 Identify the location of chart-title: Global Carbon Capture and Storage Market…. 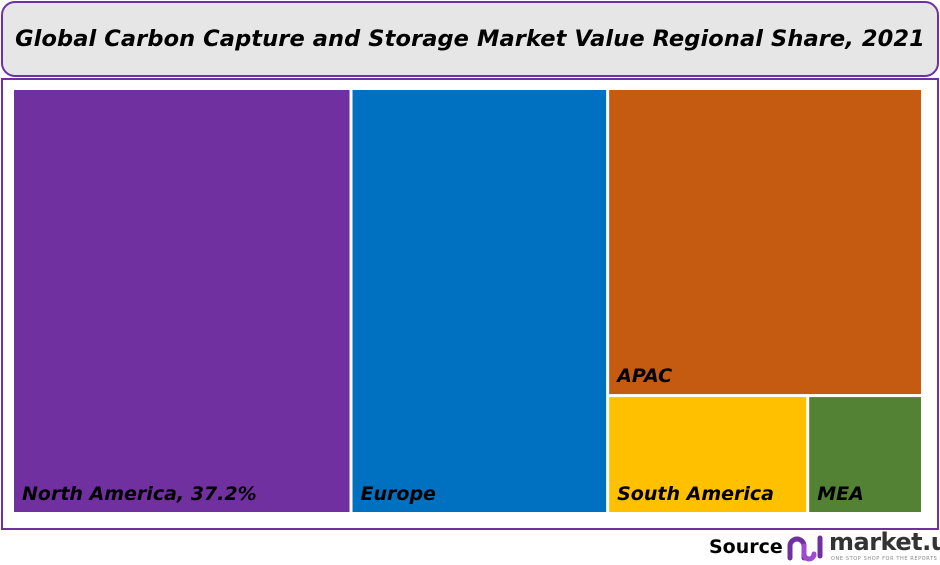
(470, 39).